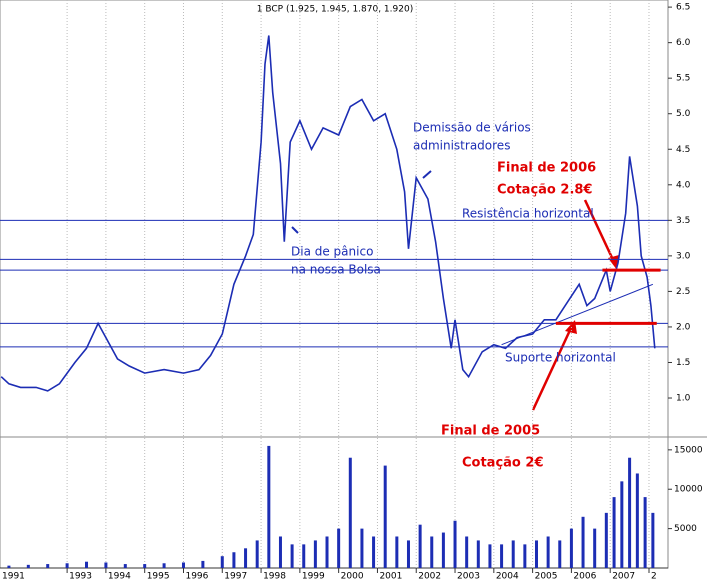 This screenshot has height=582, width=707. What do you see at coordinates (544, 190) in the screenshot?
I see `annotation: Cotação 2.8€` at bounding box center [544, 190].